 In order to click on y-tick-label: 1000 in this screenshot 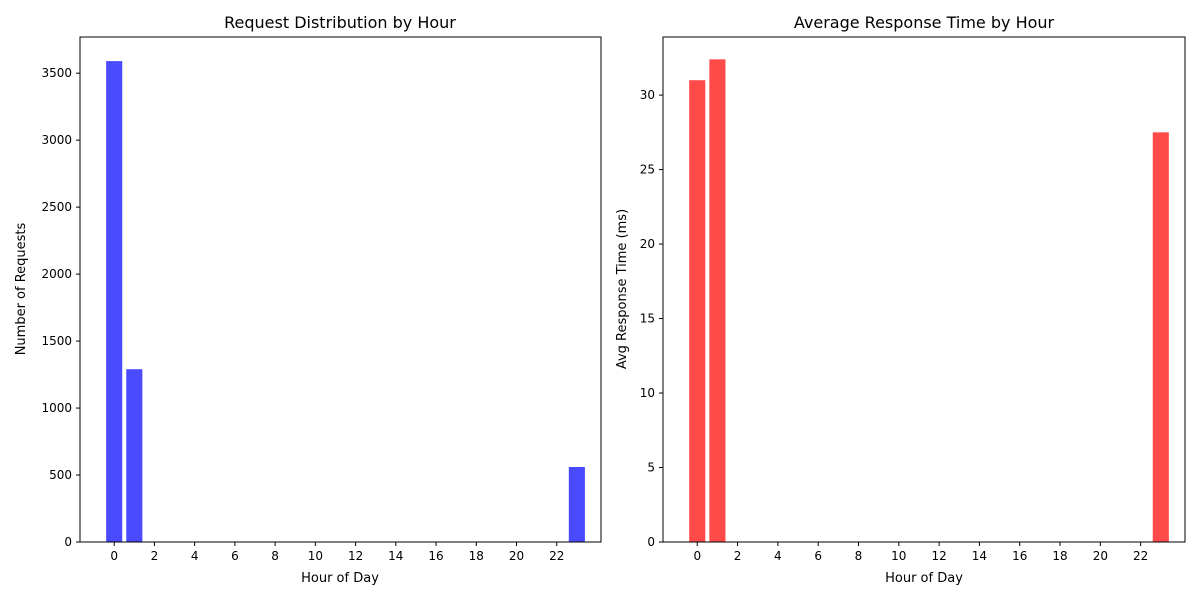, I will do `click(56, 408)`.